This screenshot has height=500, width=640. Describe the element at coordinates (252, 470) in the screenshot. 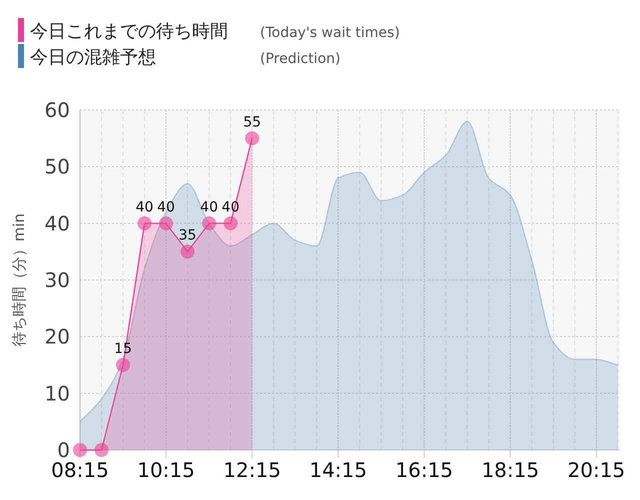

I see `x-tick-label: 12:15` at that location.